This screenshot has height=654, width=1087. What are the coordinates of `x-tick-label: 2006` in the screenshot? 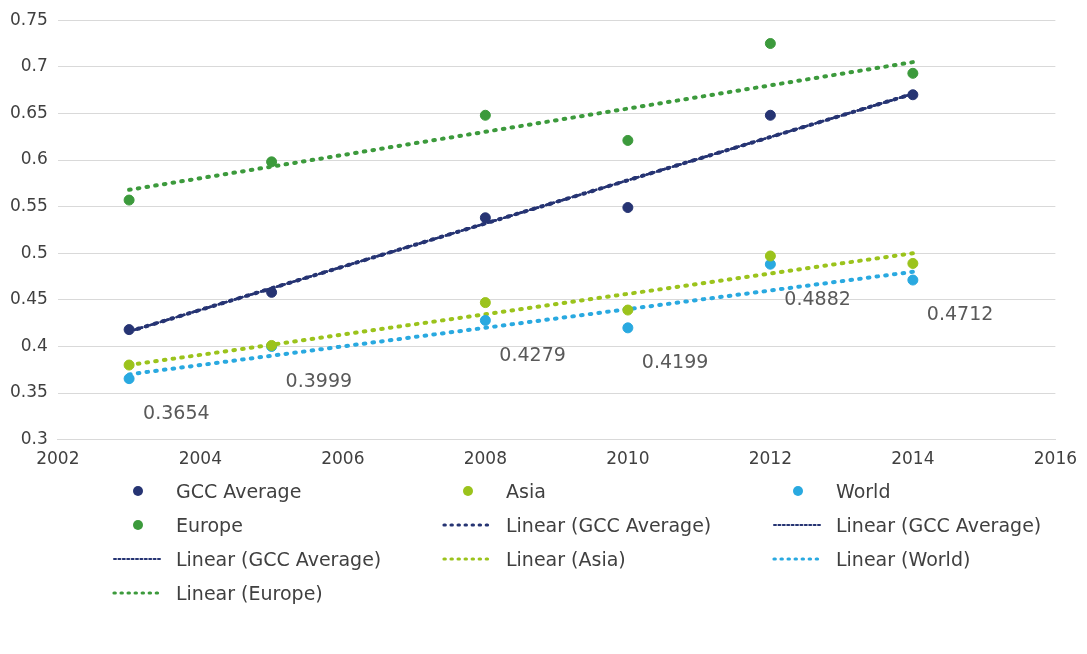 It's located at (343, 458).